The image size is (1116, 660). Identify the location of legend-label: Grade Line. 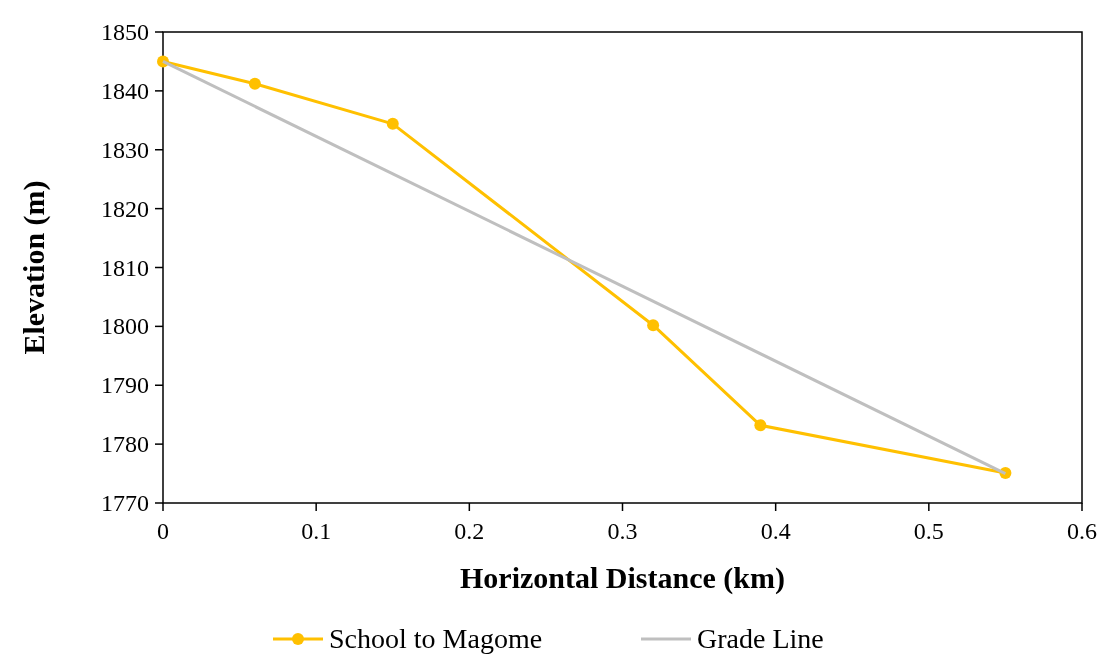
(760, 638).